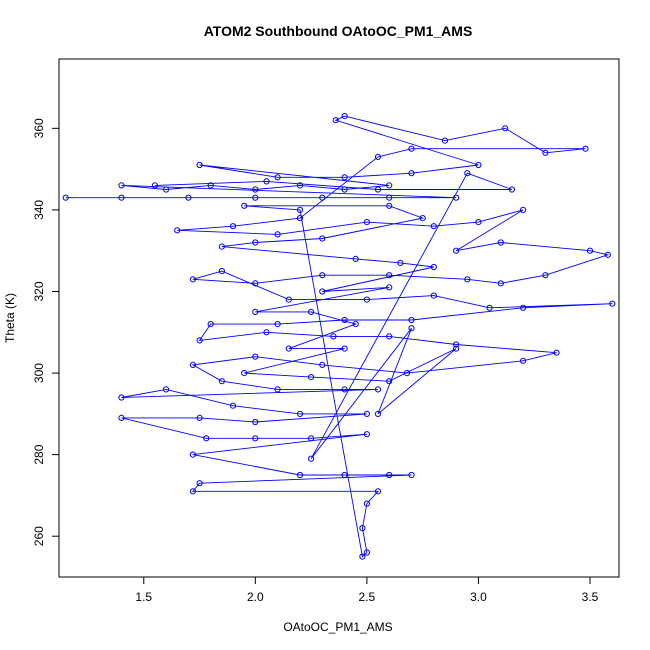 Image resolution: width=650 pixels, height=650 pixels. What do you see at coordinates (39, 536) in the screenshot?
I see `y-tick-label: 260` at bounding box center [39, 536].